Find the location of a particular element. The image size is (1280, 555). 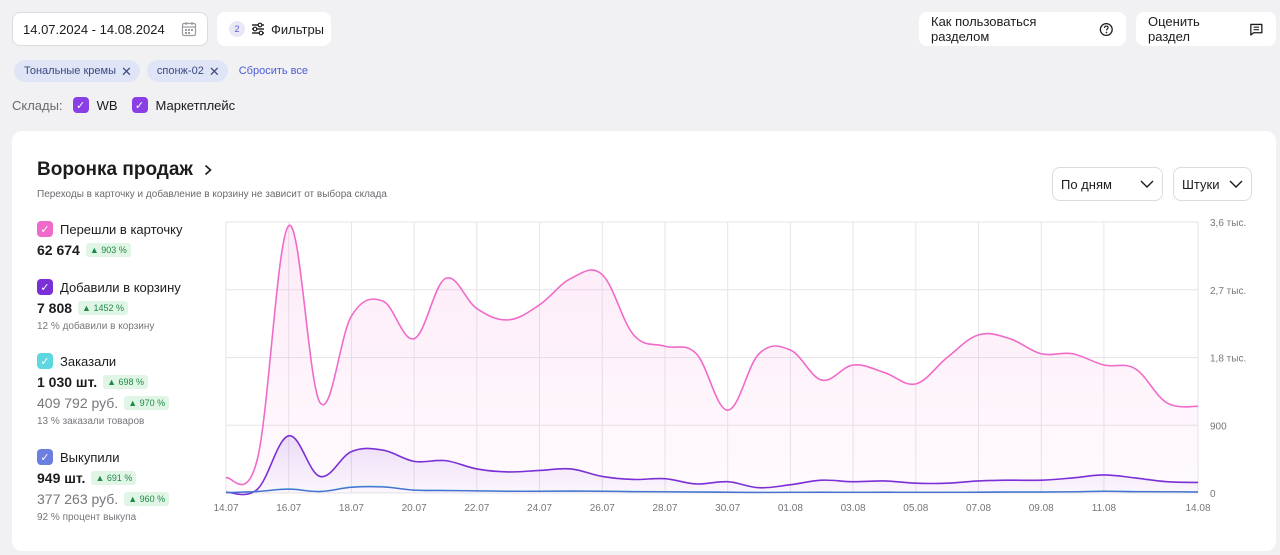

metric-note: 12 % добавили в корзину is located at coordinates (96, 326).